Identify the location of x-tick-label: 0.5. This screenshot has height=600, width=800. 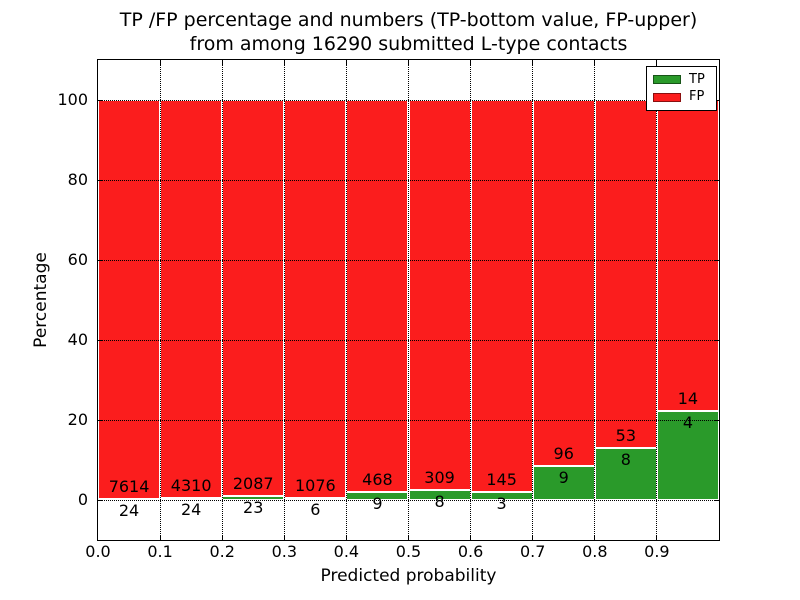
(408, 551).